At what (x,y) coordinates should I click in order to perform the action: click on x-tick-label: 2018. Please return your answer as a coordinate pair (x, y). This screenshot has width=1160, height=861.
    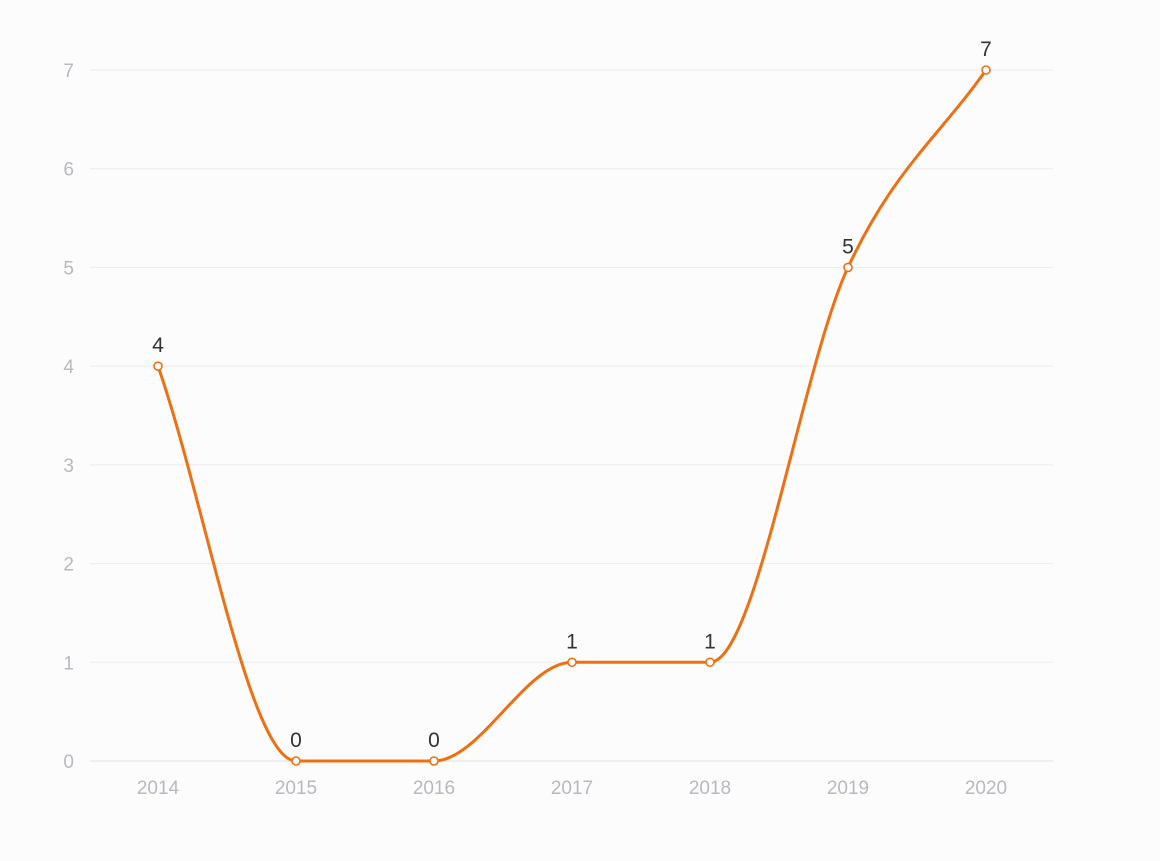
    Looking at the image, I should click on (710, 788).